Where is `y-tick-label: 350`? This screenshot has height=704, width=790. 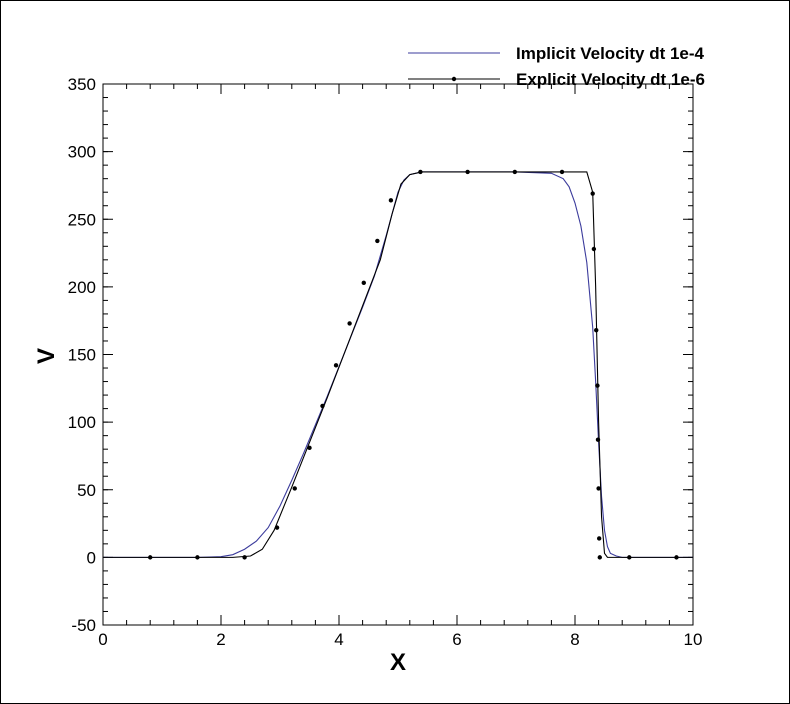 y-tick-label: 350 is located at coordinates (82, 84).